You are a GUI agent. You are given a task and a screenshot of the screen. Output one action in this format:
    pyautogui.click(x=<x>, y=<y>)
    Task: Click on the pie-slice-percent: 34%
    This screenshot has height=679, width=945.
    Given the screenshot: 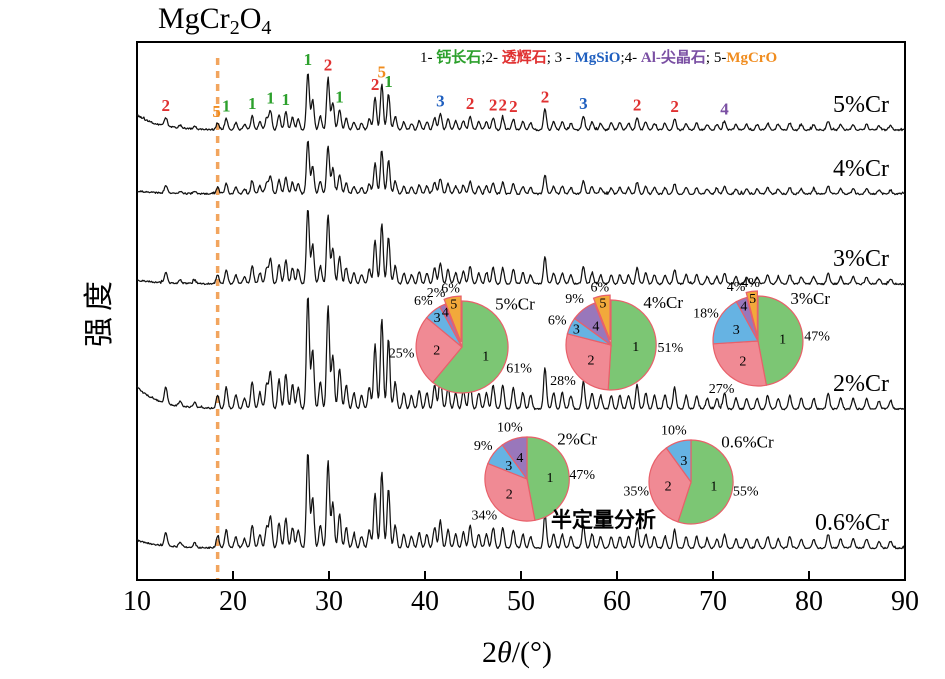 What is the action you would take?
    pyautogui.click(x=484, y=515)
    